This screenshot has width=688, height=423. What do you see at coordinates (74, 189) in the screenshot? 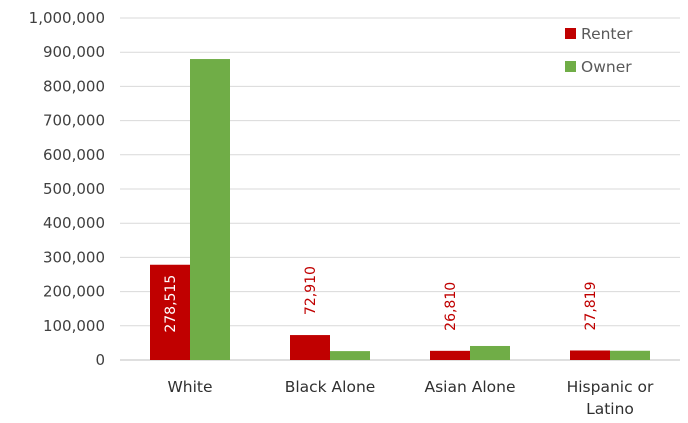
I see `y-tick-label: 500,000` at bounding box center [74, 189].